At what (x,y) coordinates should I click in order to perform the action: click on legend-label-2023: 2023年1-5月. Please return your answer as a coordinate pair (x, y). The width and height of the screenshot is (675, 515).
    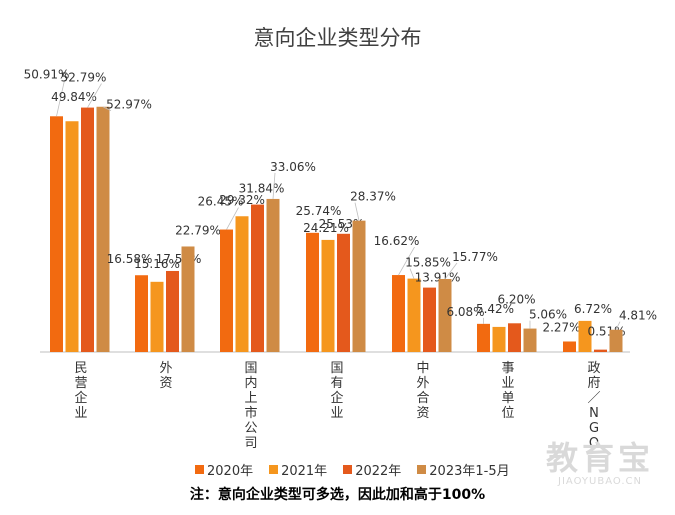
    Looking at the image, I should click on (469, 471).